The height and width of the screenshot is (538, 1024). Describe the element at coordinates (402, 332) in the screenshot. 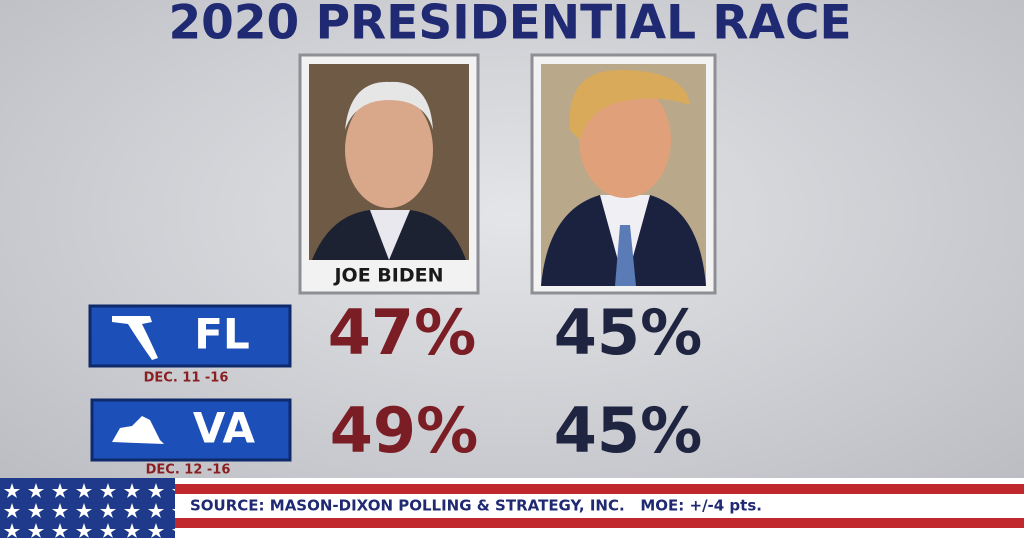

I see `result: 47%` at that location.